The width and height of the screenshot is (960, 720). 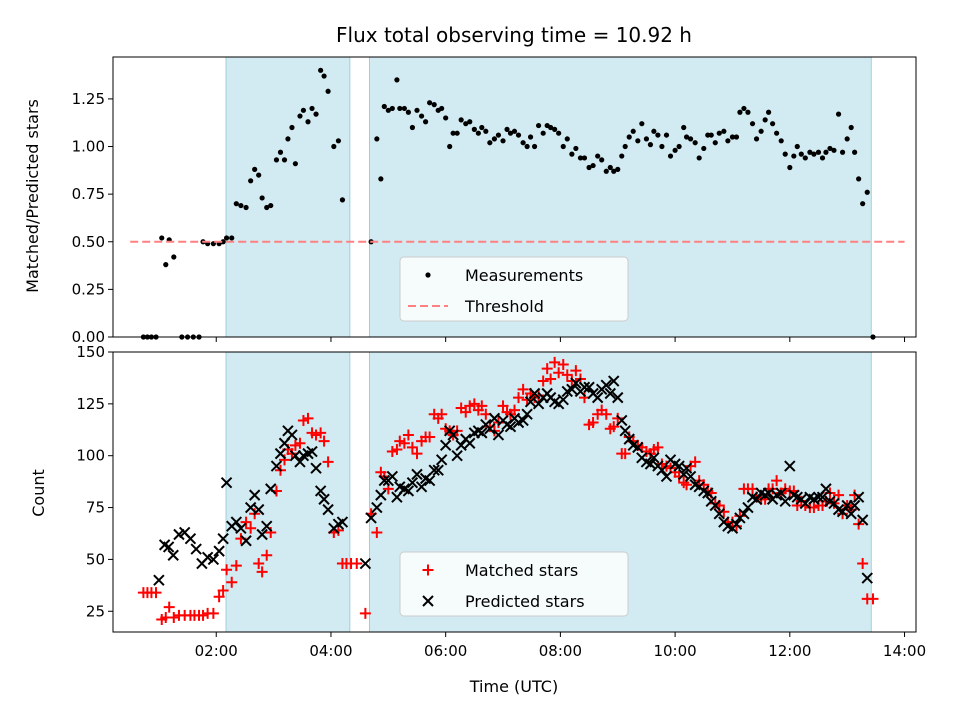 I want to click on x-tick-label: 12:00, so click(x=789, y=651).